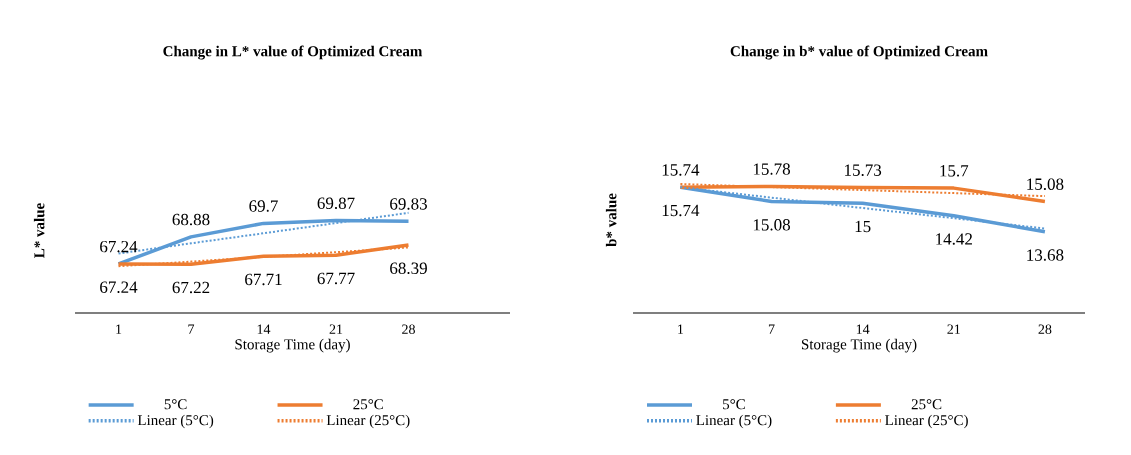  What do you see at coordinates (863, 226) in the screenshot?
I see `data-label: 15` at bounding box center [863, 226].